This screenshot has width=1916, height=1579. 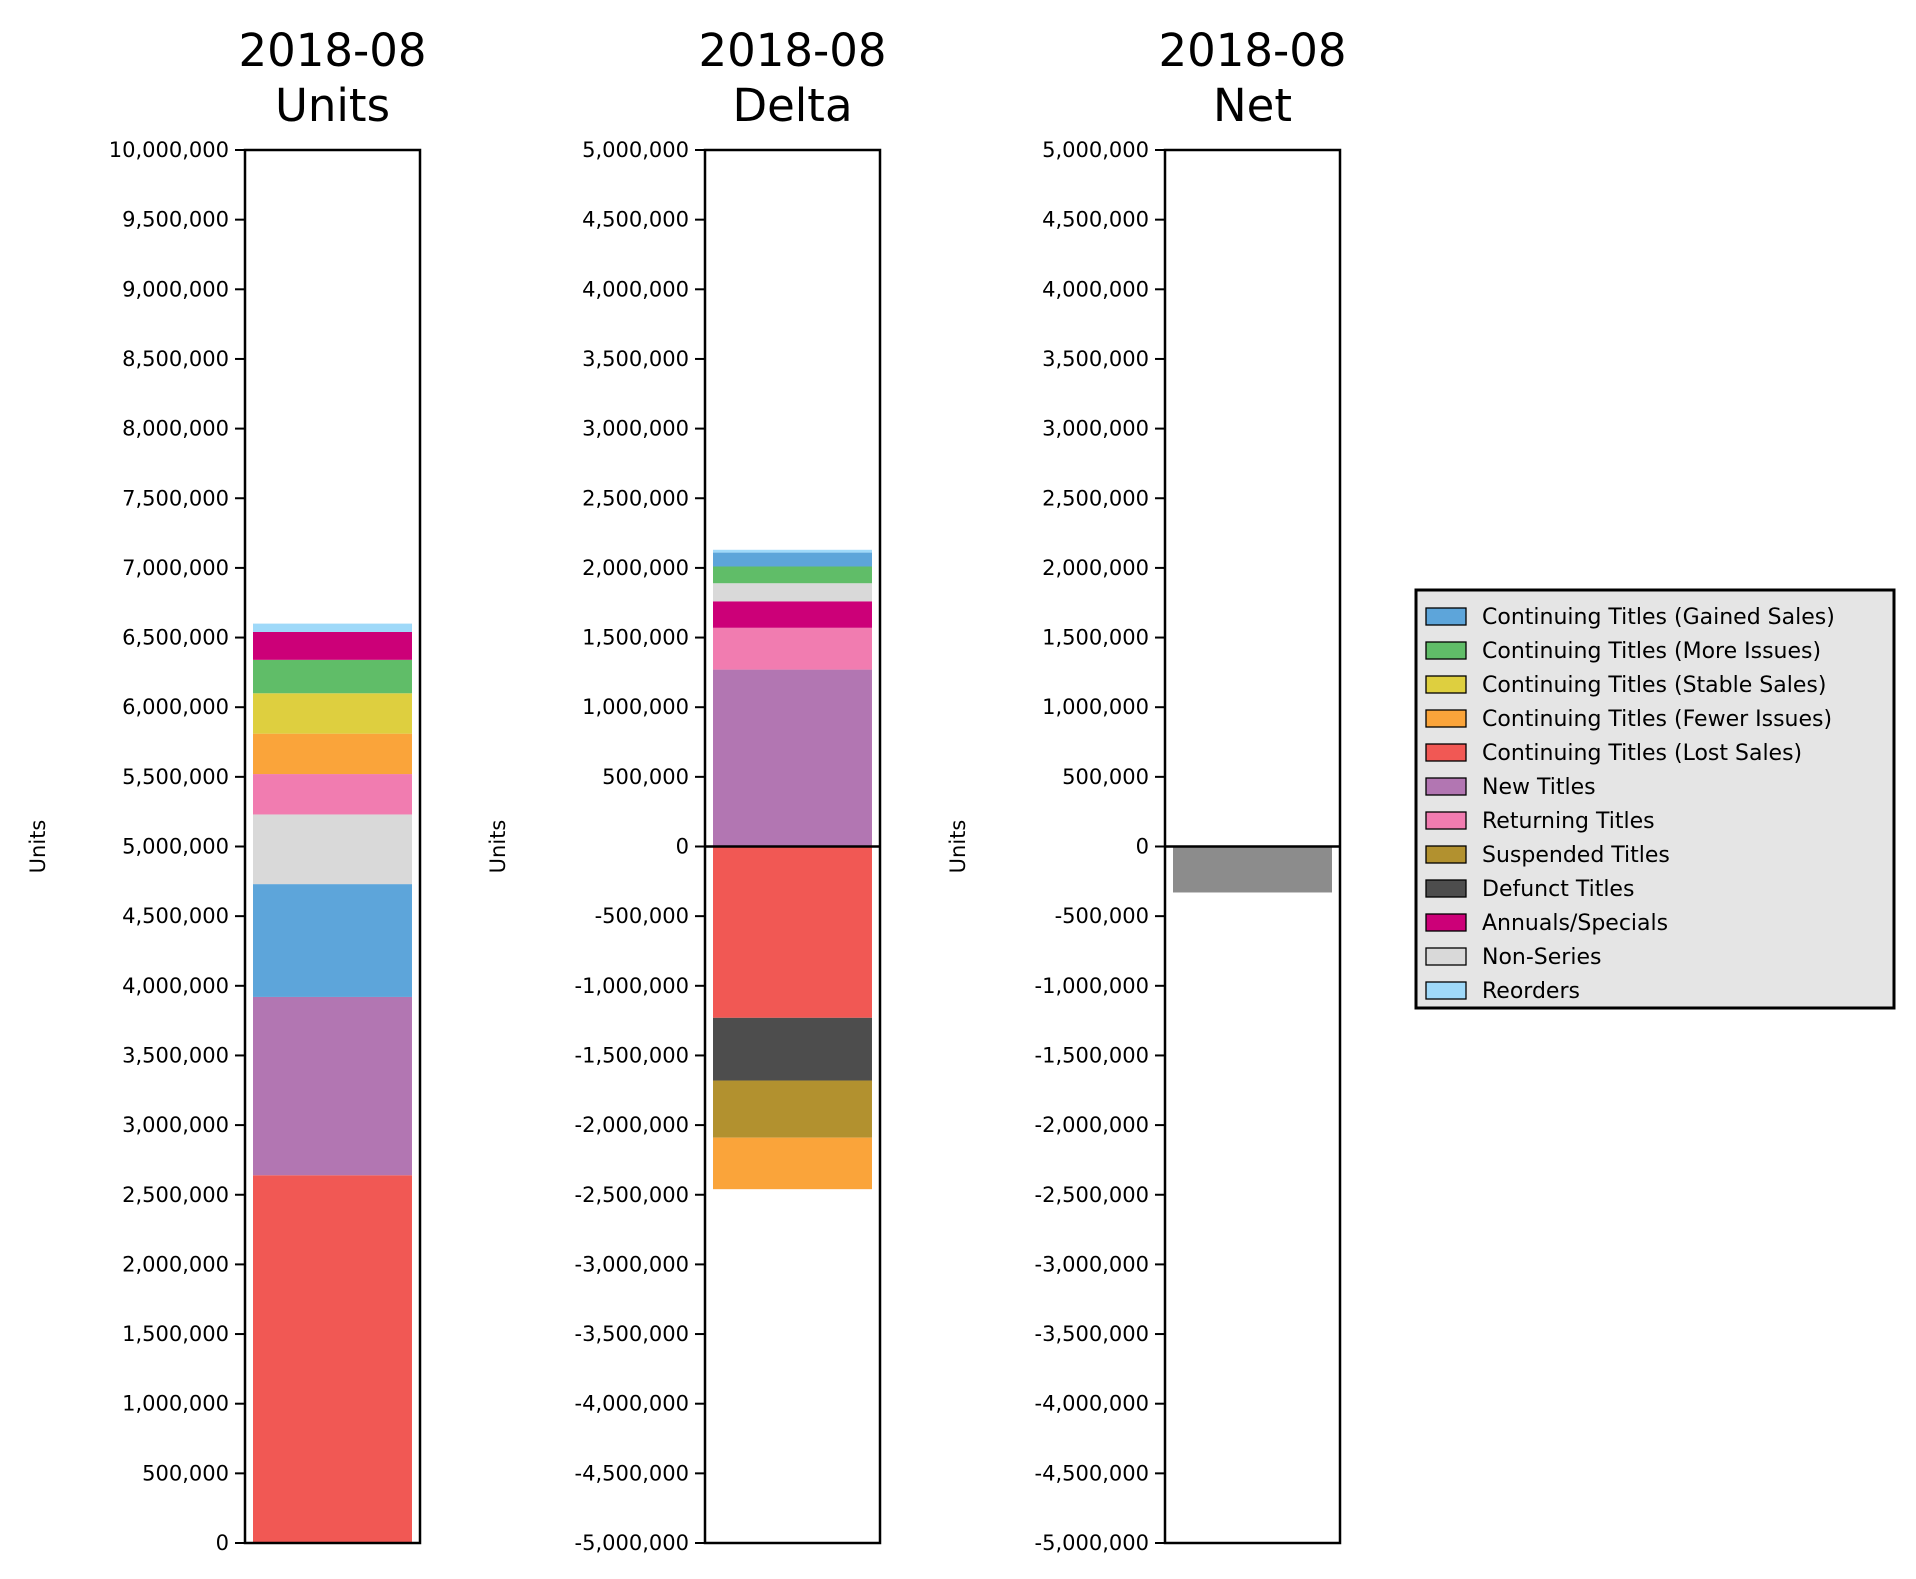 I want to click on legend-label: Non-Series, so click(x=1541, y=957).